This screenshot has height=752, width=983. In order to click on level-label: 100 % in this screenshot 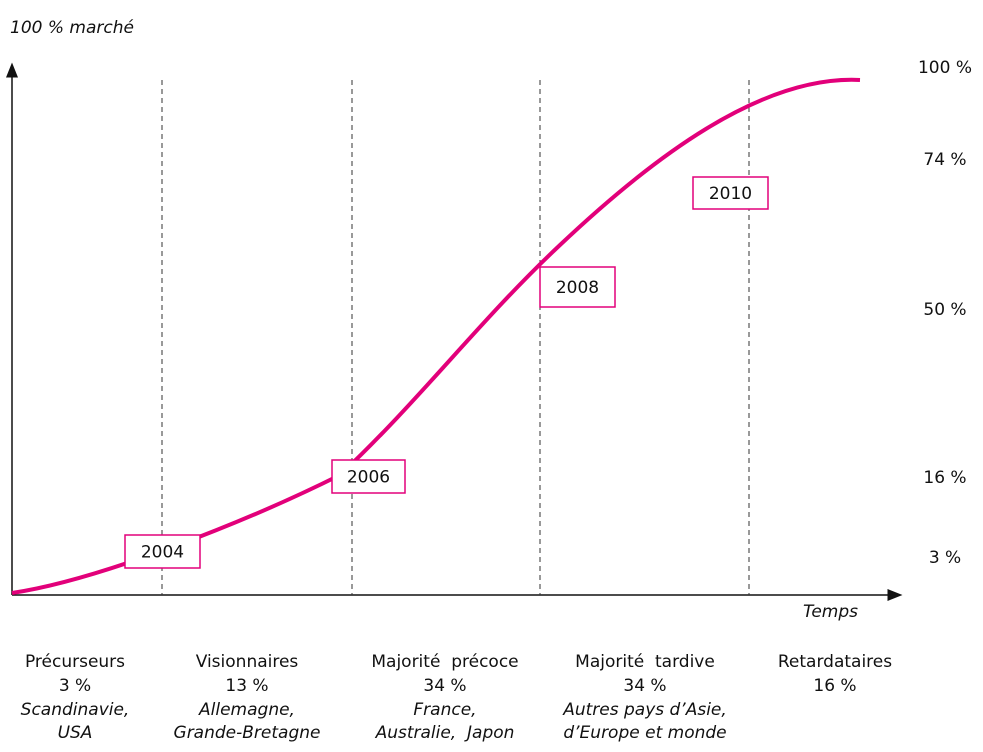, I will do `click(945, 68)`.